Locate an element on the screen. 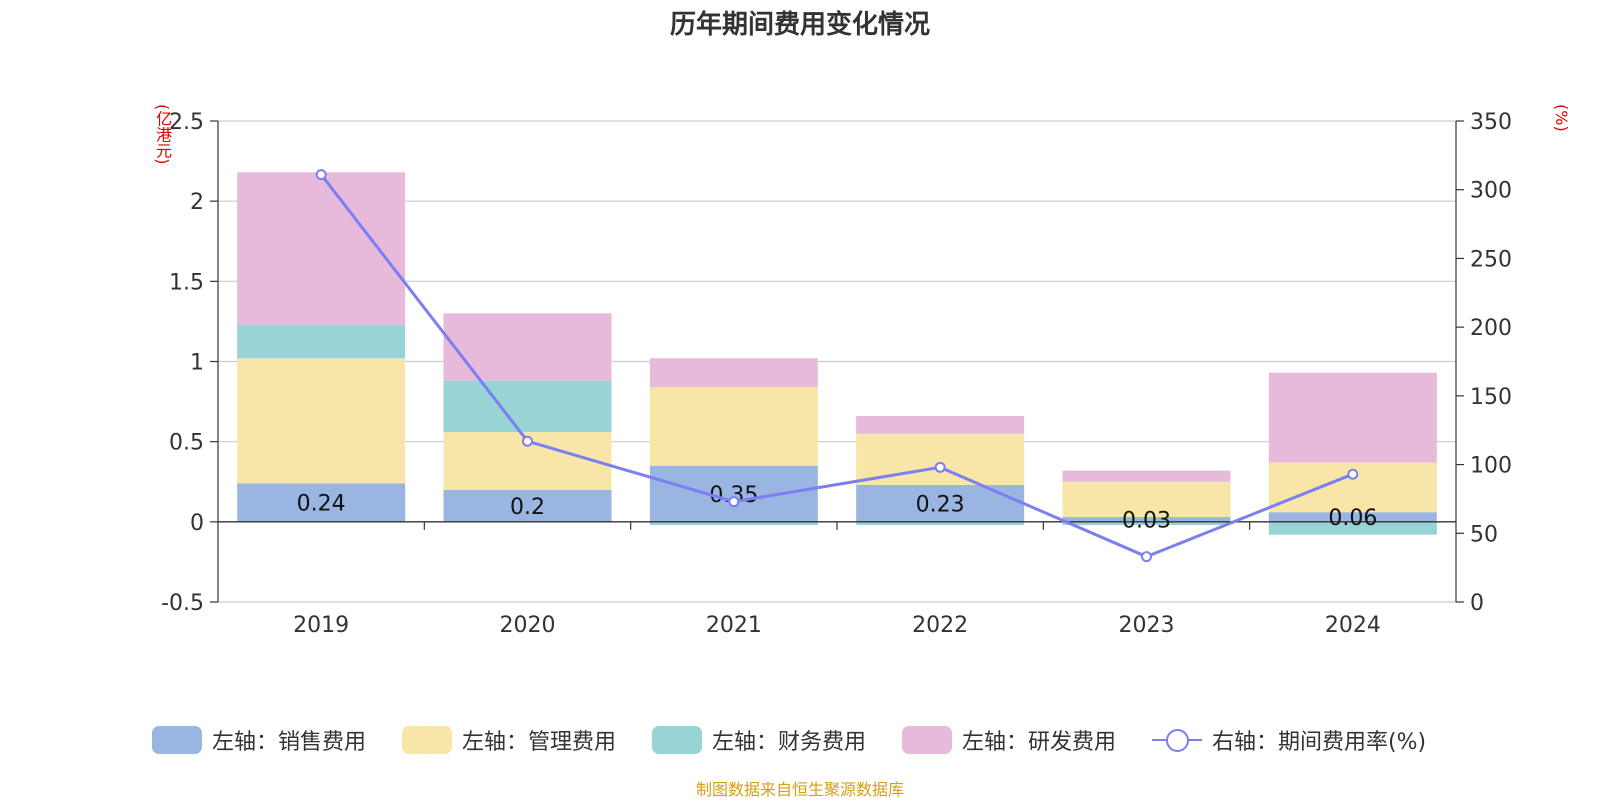 This screenshot has width=1600, height=800. legend-label-sales: 左轴：销售费用 is located at coordinates (289, 742).